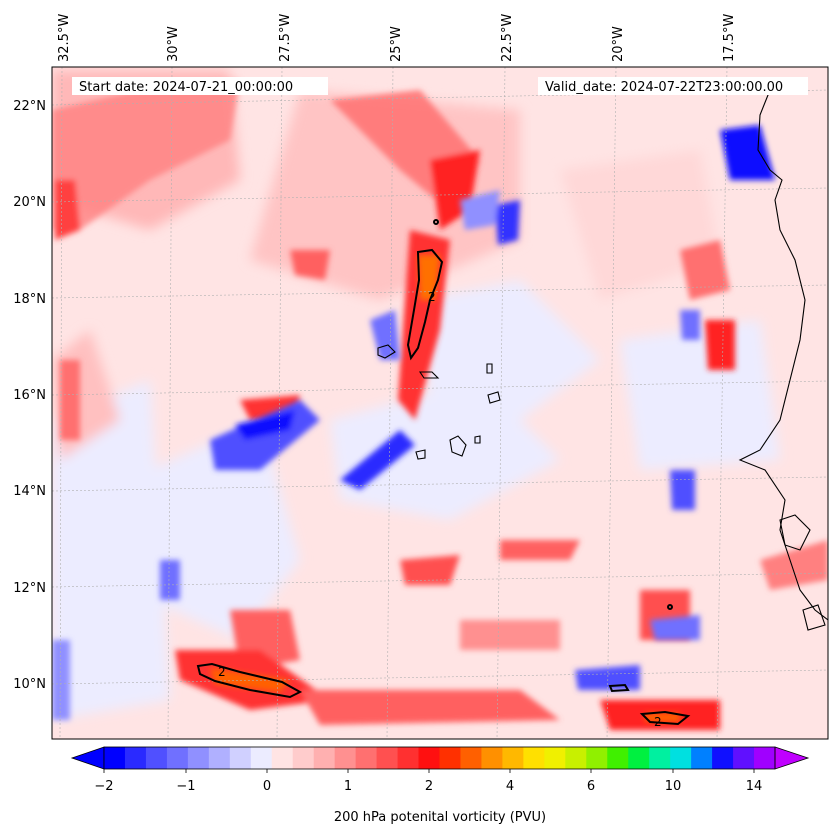 The width and height of the screenshot is (837, 836). What do you see at coordinates (29, 684) in the screenshot?
I see `lat-label: 10°N` at bounding box center [29, 684].